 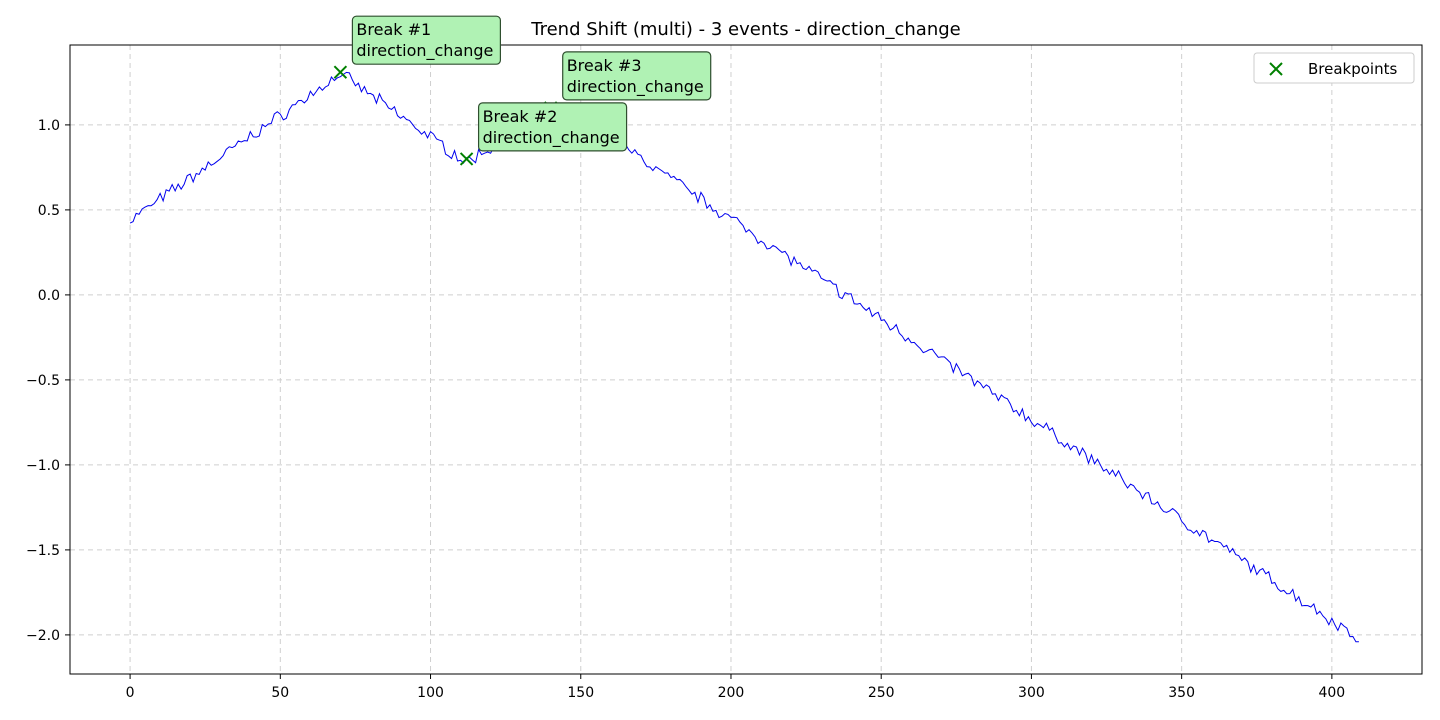 I want to click on x-tick-label: 300, so click(x=1031, y=693).